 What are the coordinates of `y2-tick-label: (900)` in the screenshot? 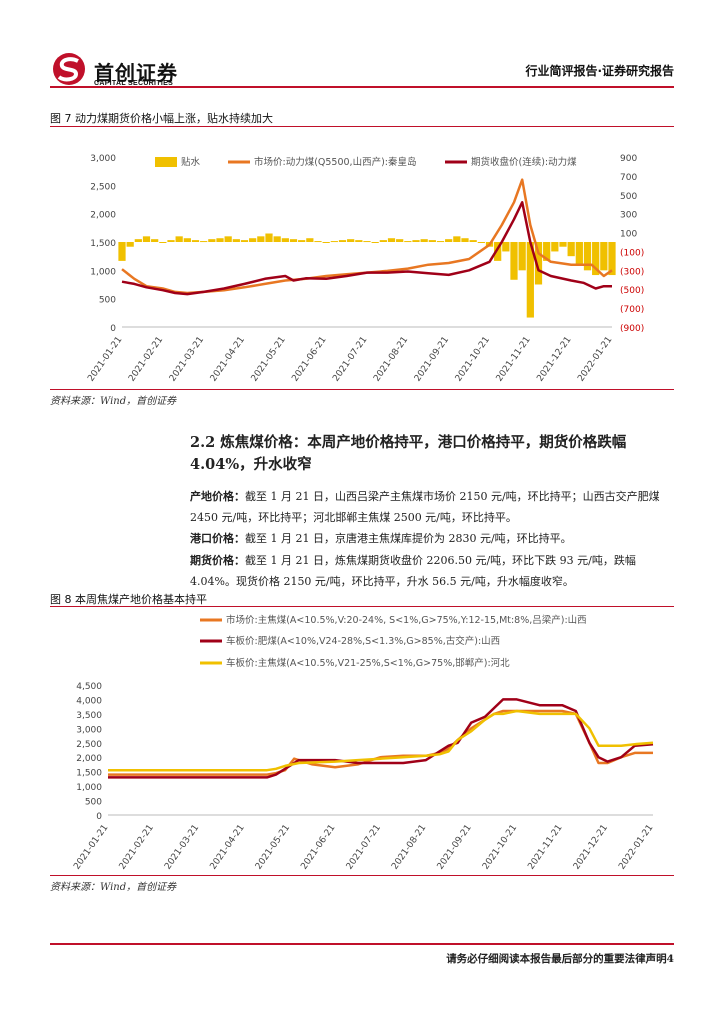 It's located at (632, 329).